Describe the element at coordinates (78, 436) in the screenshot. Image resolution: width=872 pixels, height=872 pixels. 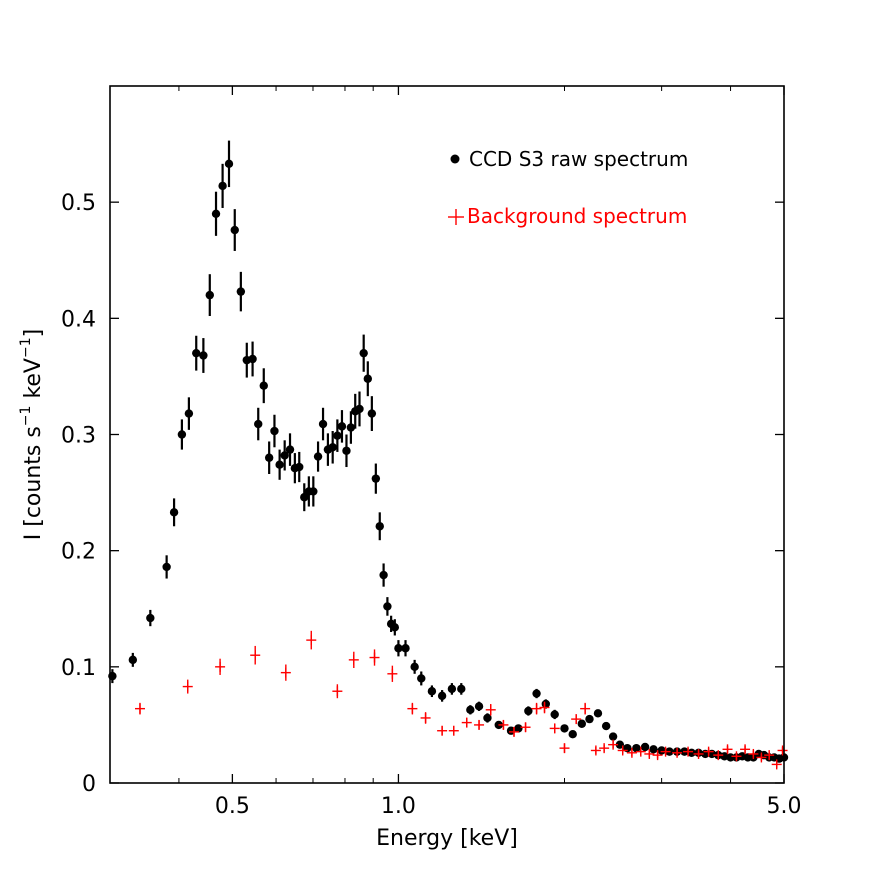
I see `y-tick-label: 0.3` at that location.